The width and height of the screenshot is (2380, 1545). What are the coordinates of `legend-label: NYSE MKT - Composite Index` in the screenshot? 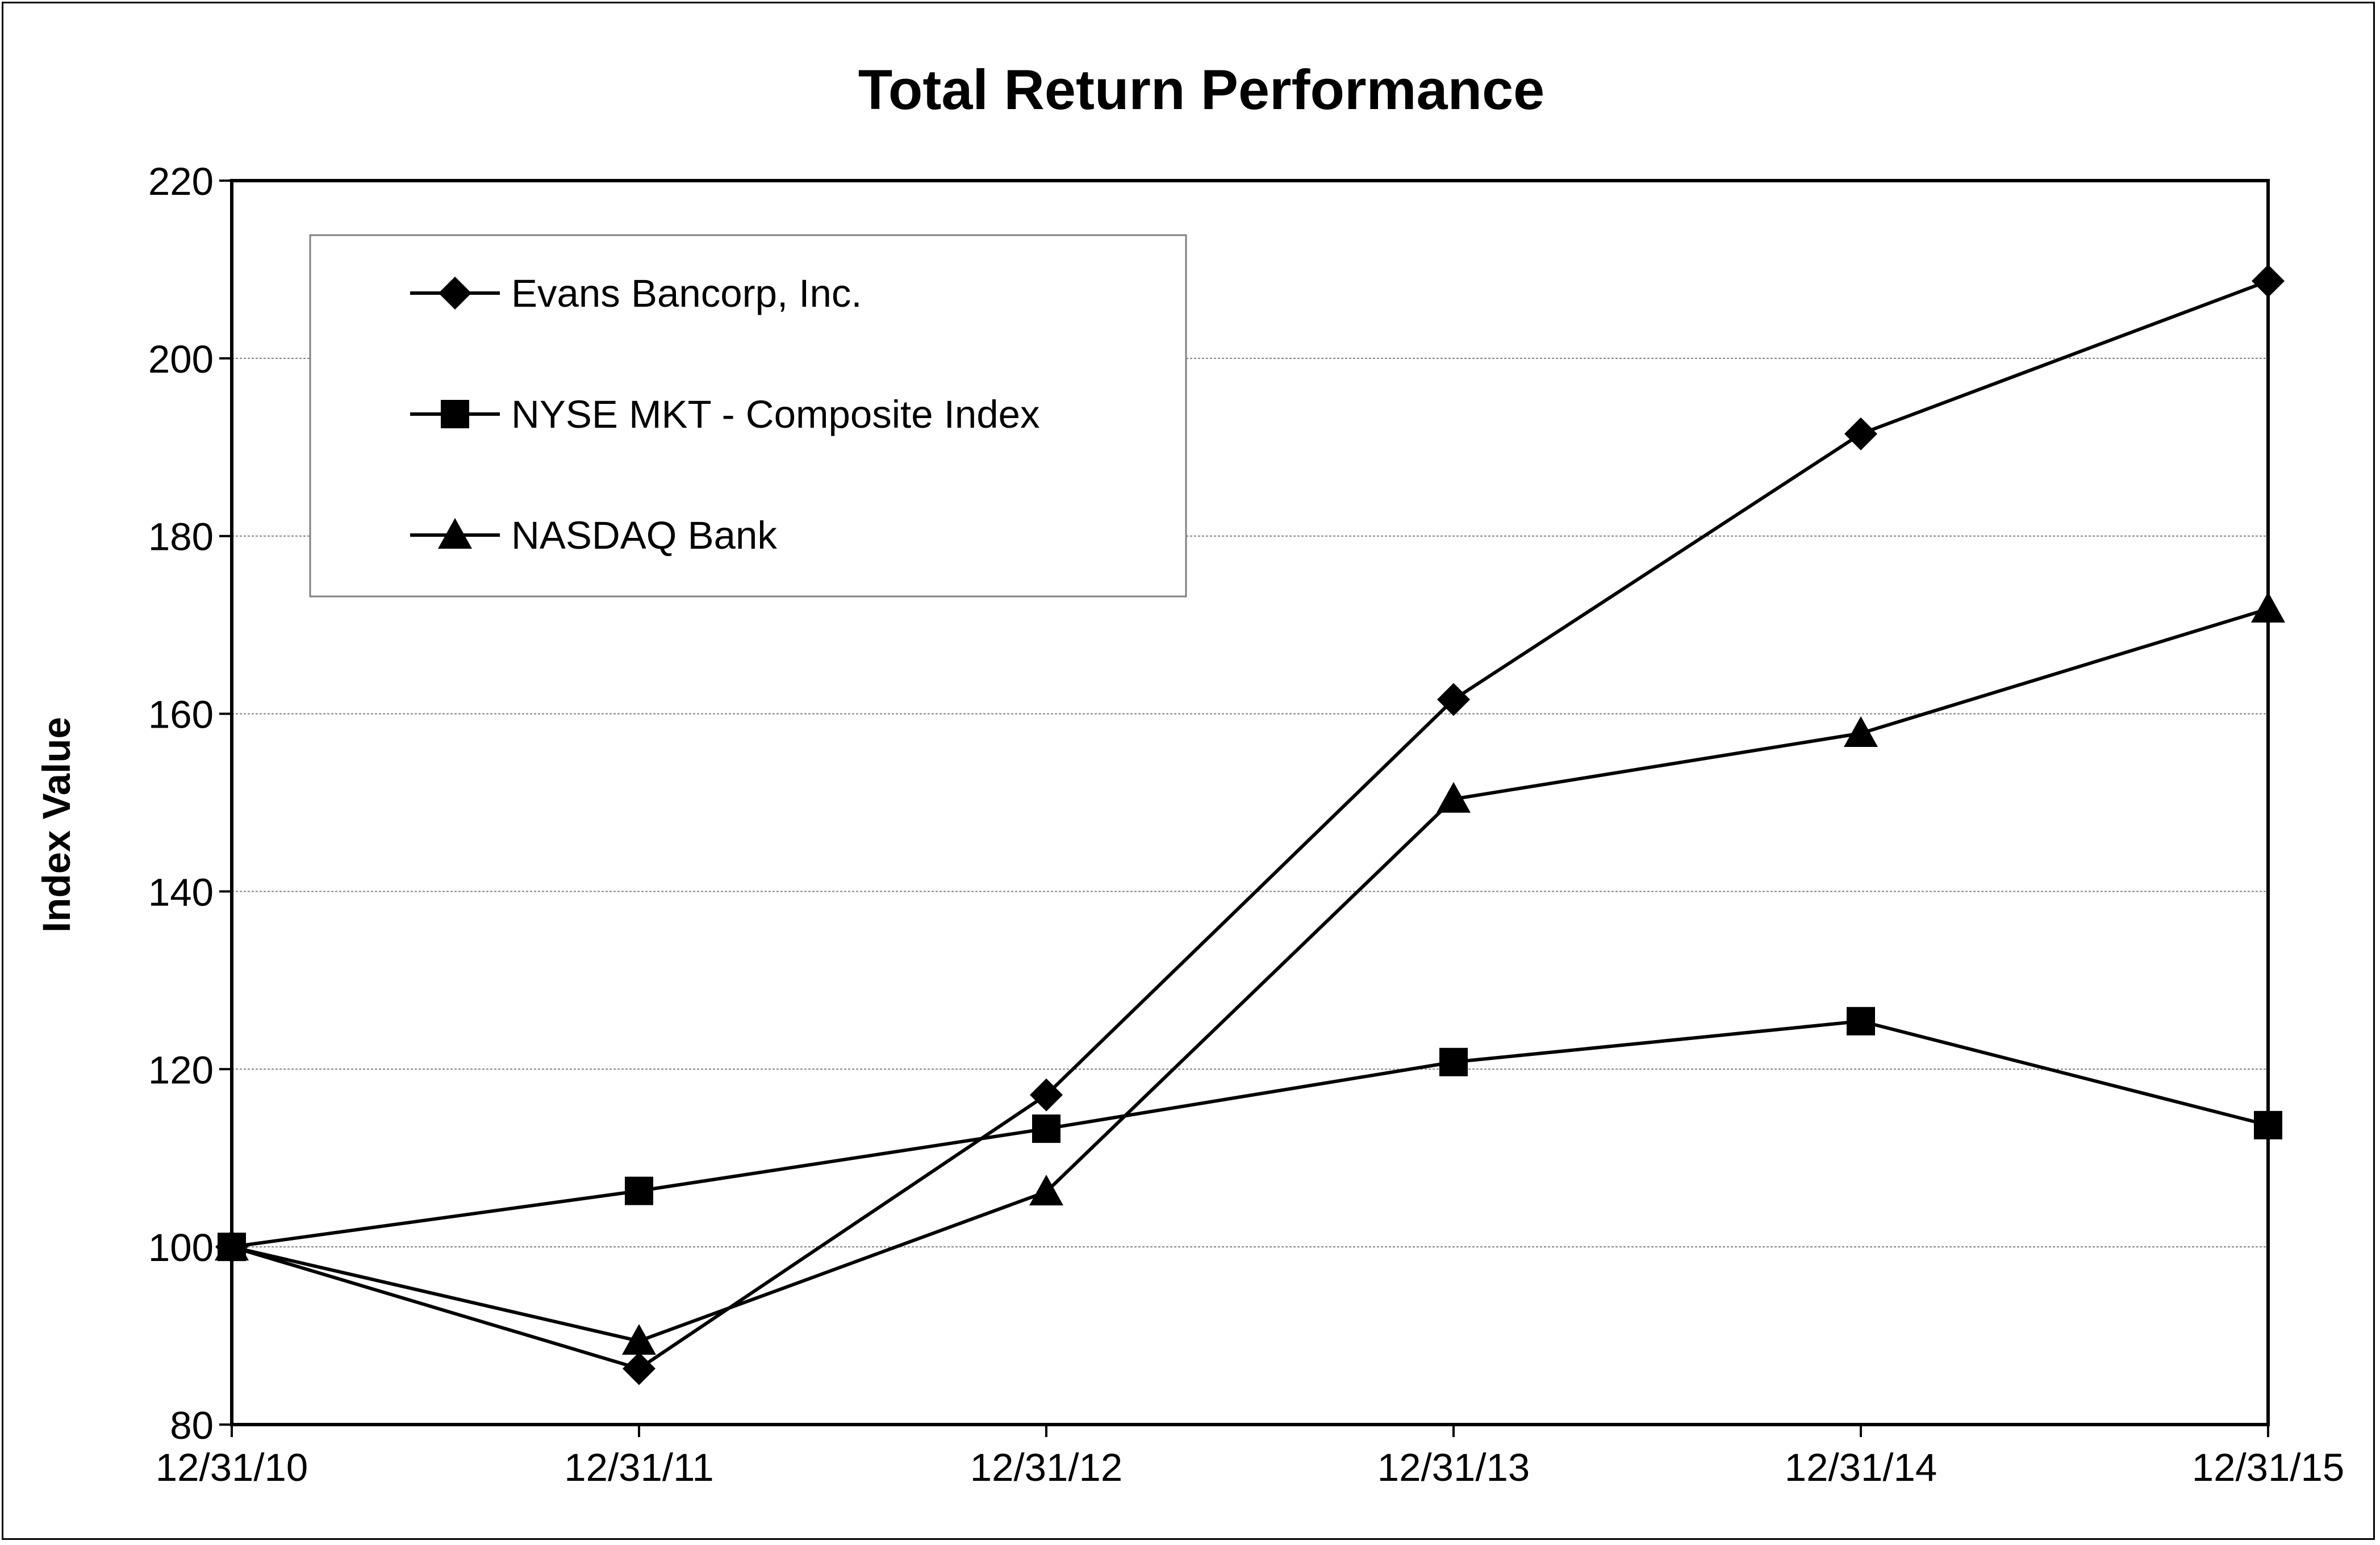 It's located at (775, 414).